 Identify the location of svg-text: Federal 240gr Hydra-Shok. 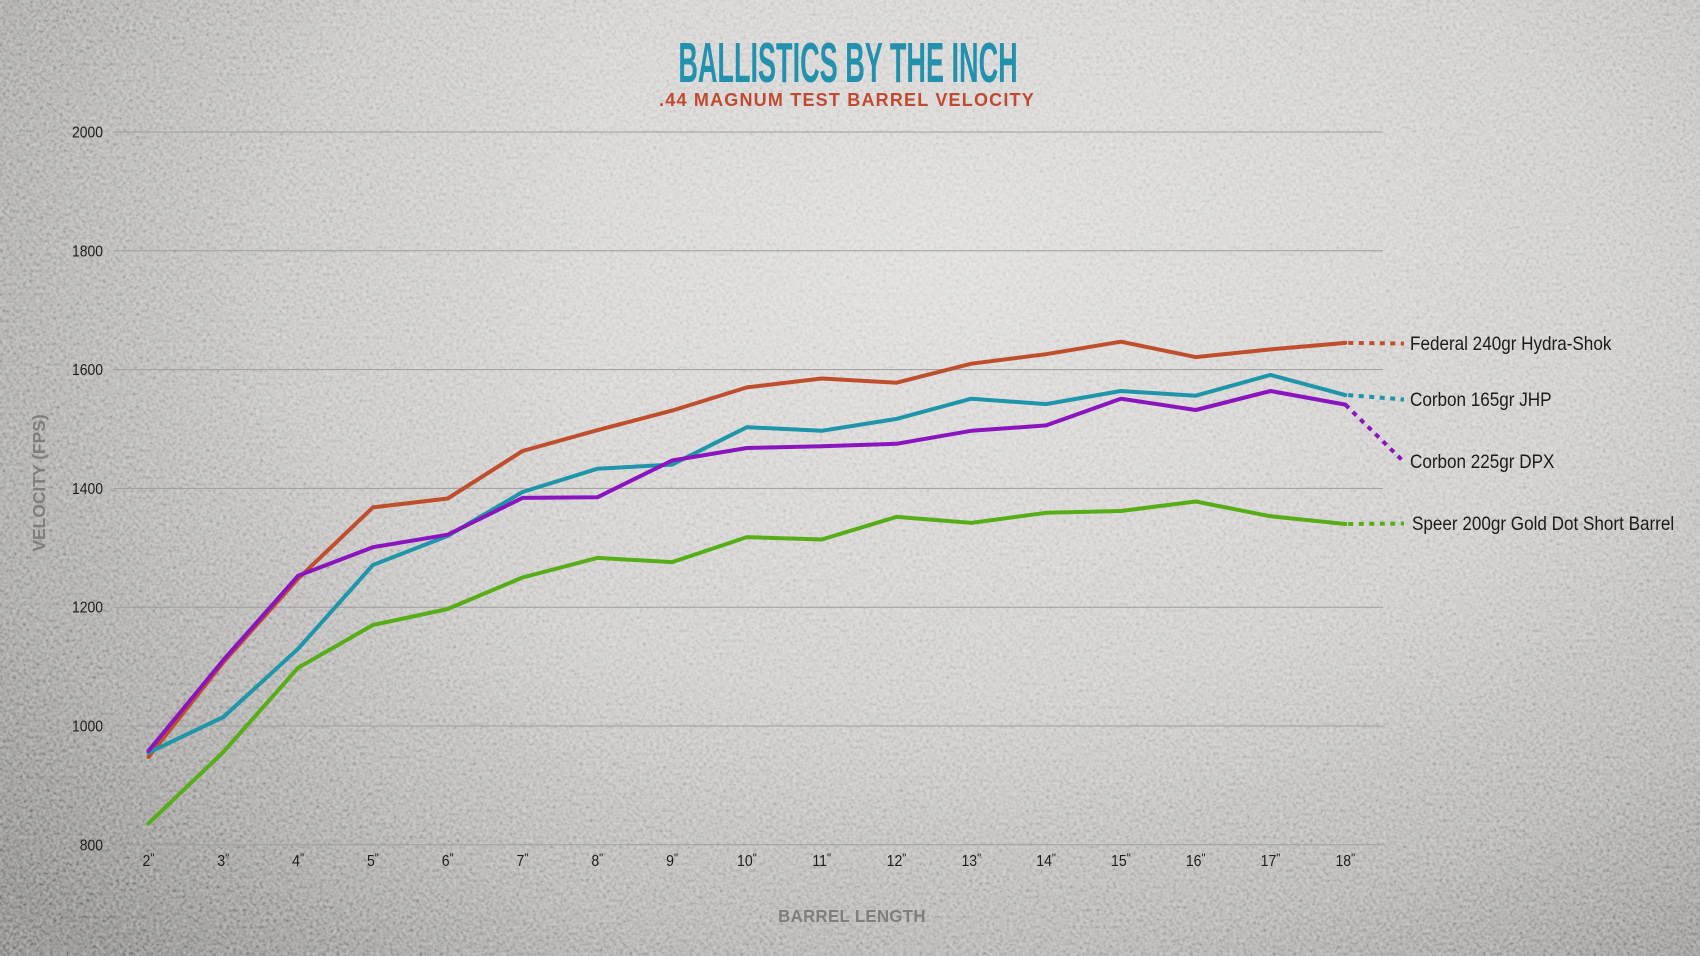
(1511, 343).